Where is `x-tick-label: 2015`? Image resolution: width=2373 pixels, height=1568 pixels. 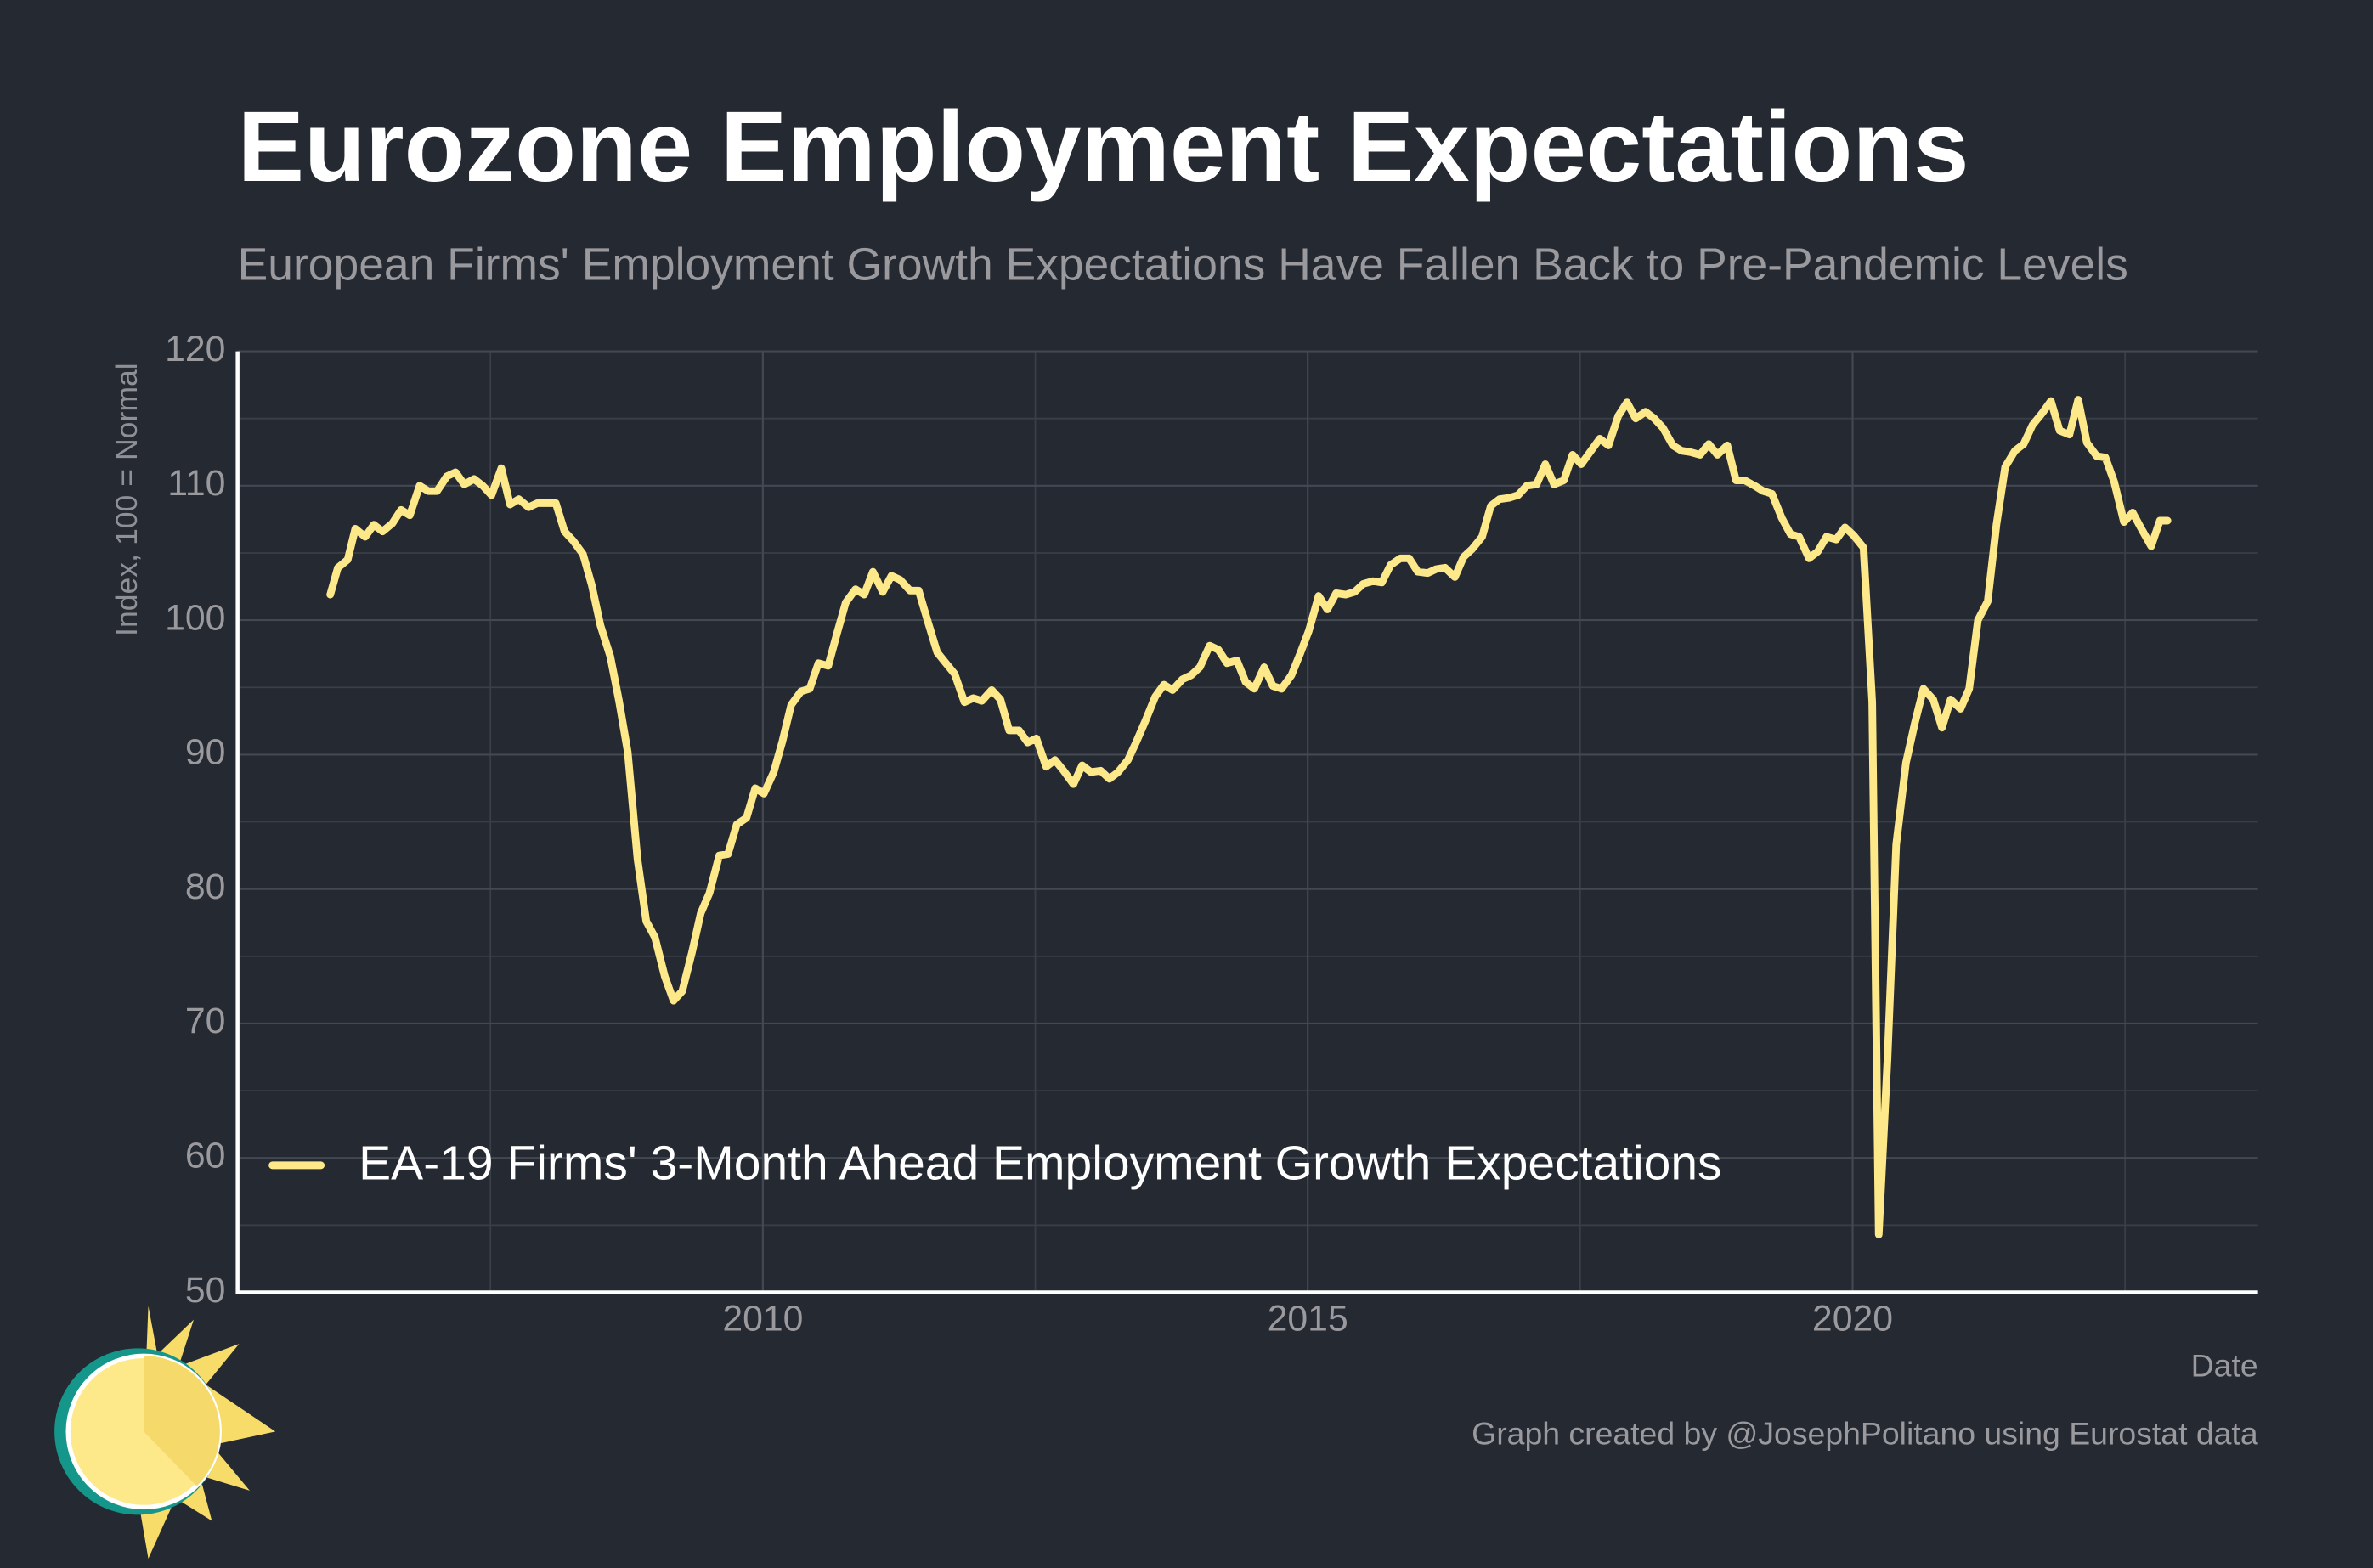 x-tick-label: 2015 is located at coordinates (1308, 1320).